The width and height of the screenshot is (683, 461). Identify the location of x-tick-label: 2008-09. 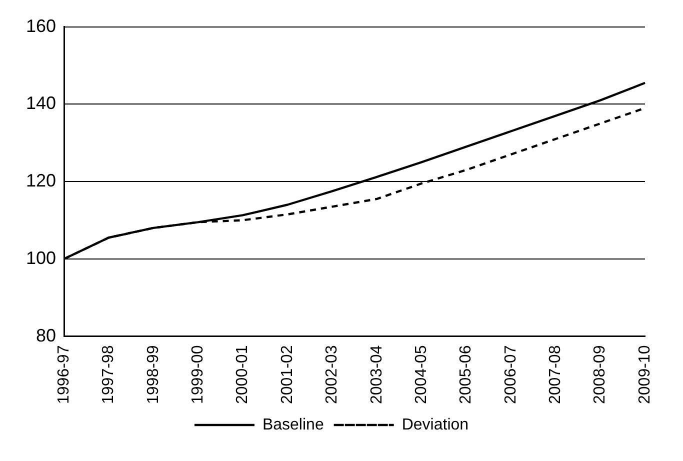
(600, 374).